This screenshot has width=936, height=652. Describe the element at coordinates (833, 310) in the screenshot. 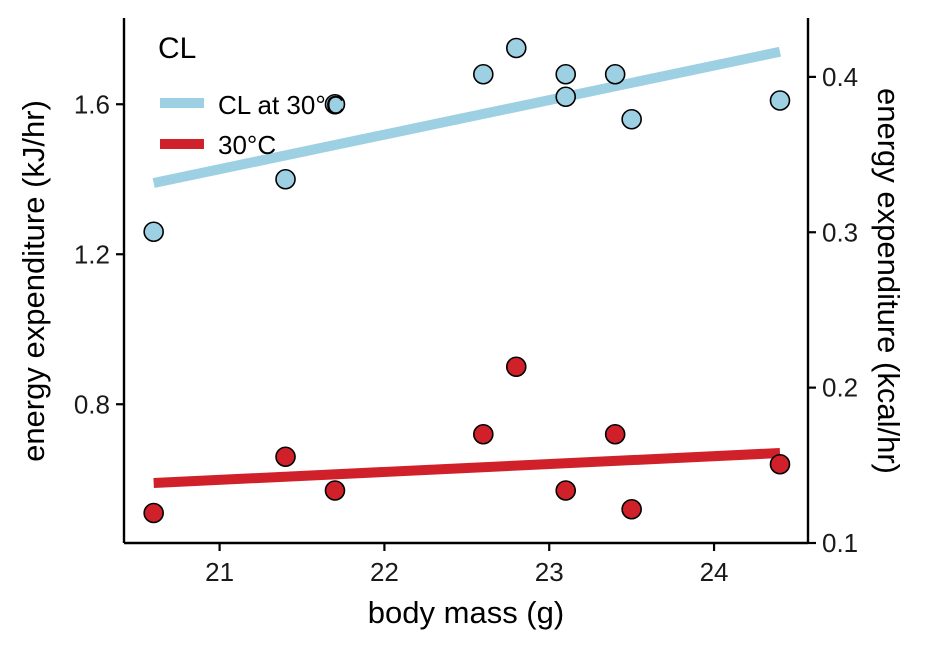

I see `right-y-axis-ticks: 0.1 0.2 0.3 0.4` at that location.